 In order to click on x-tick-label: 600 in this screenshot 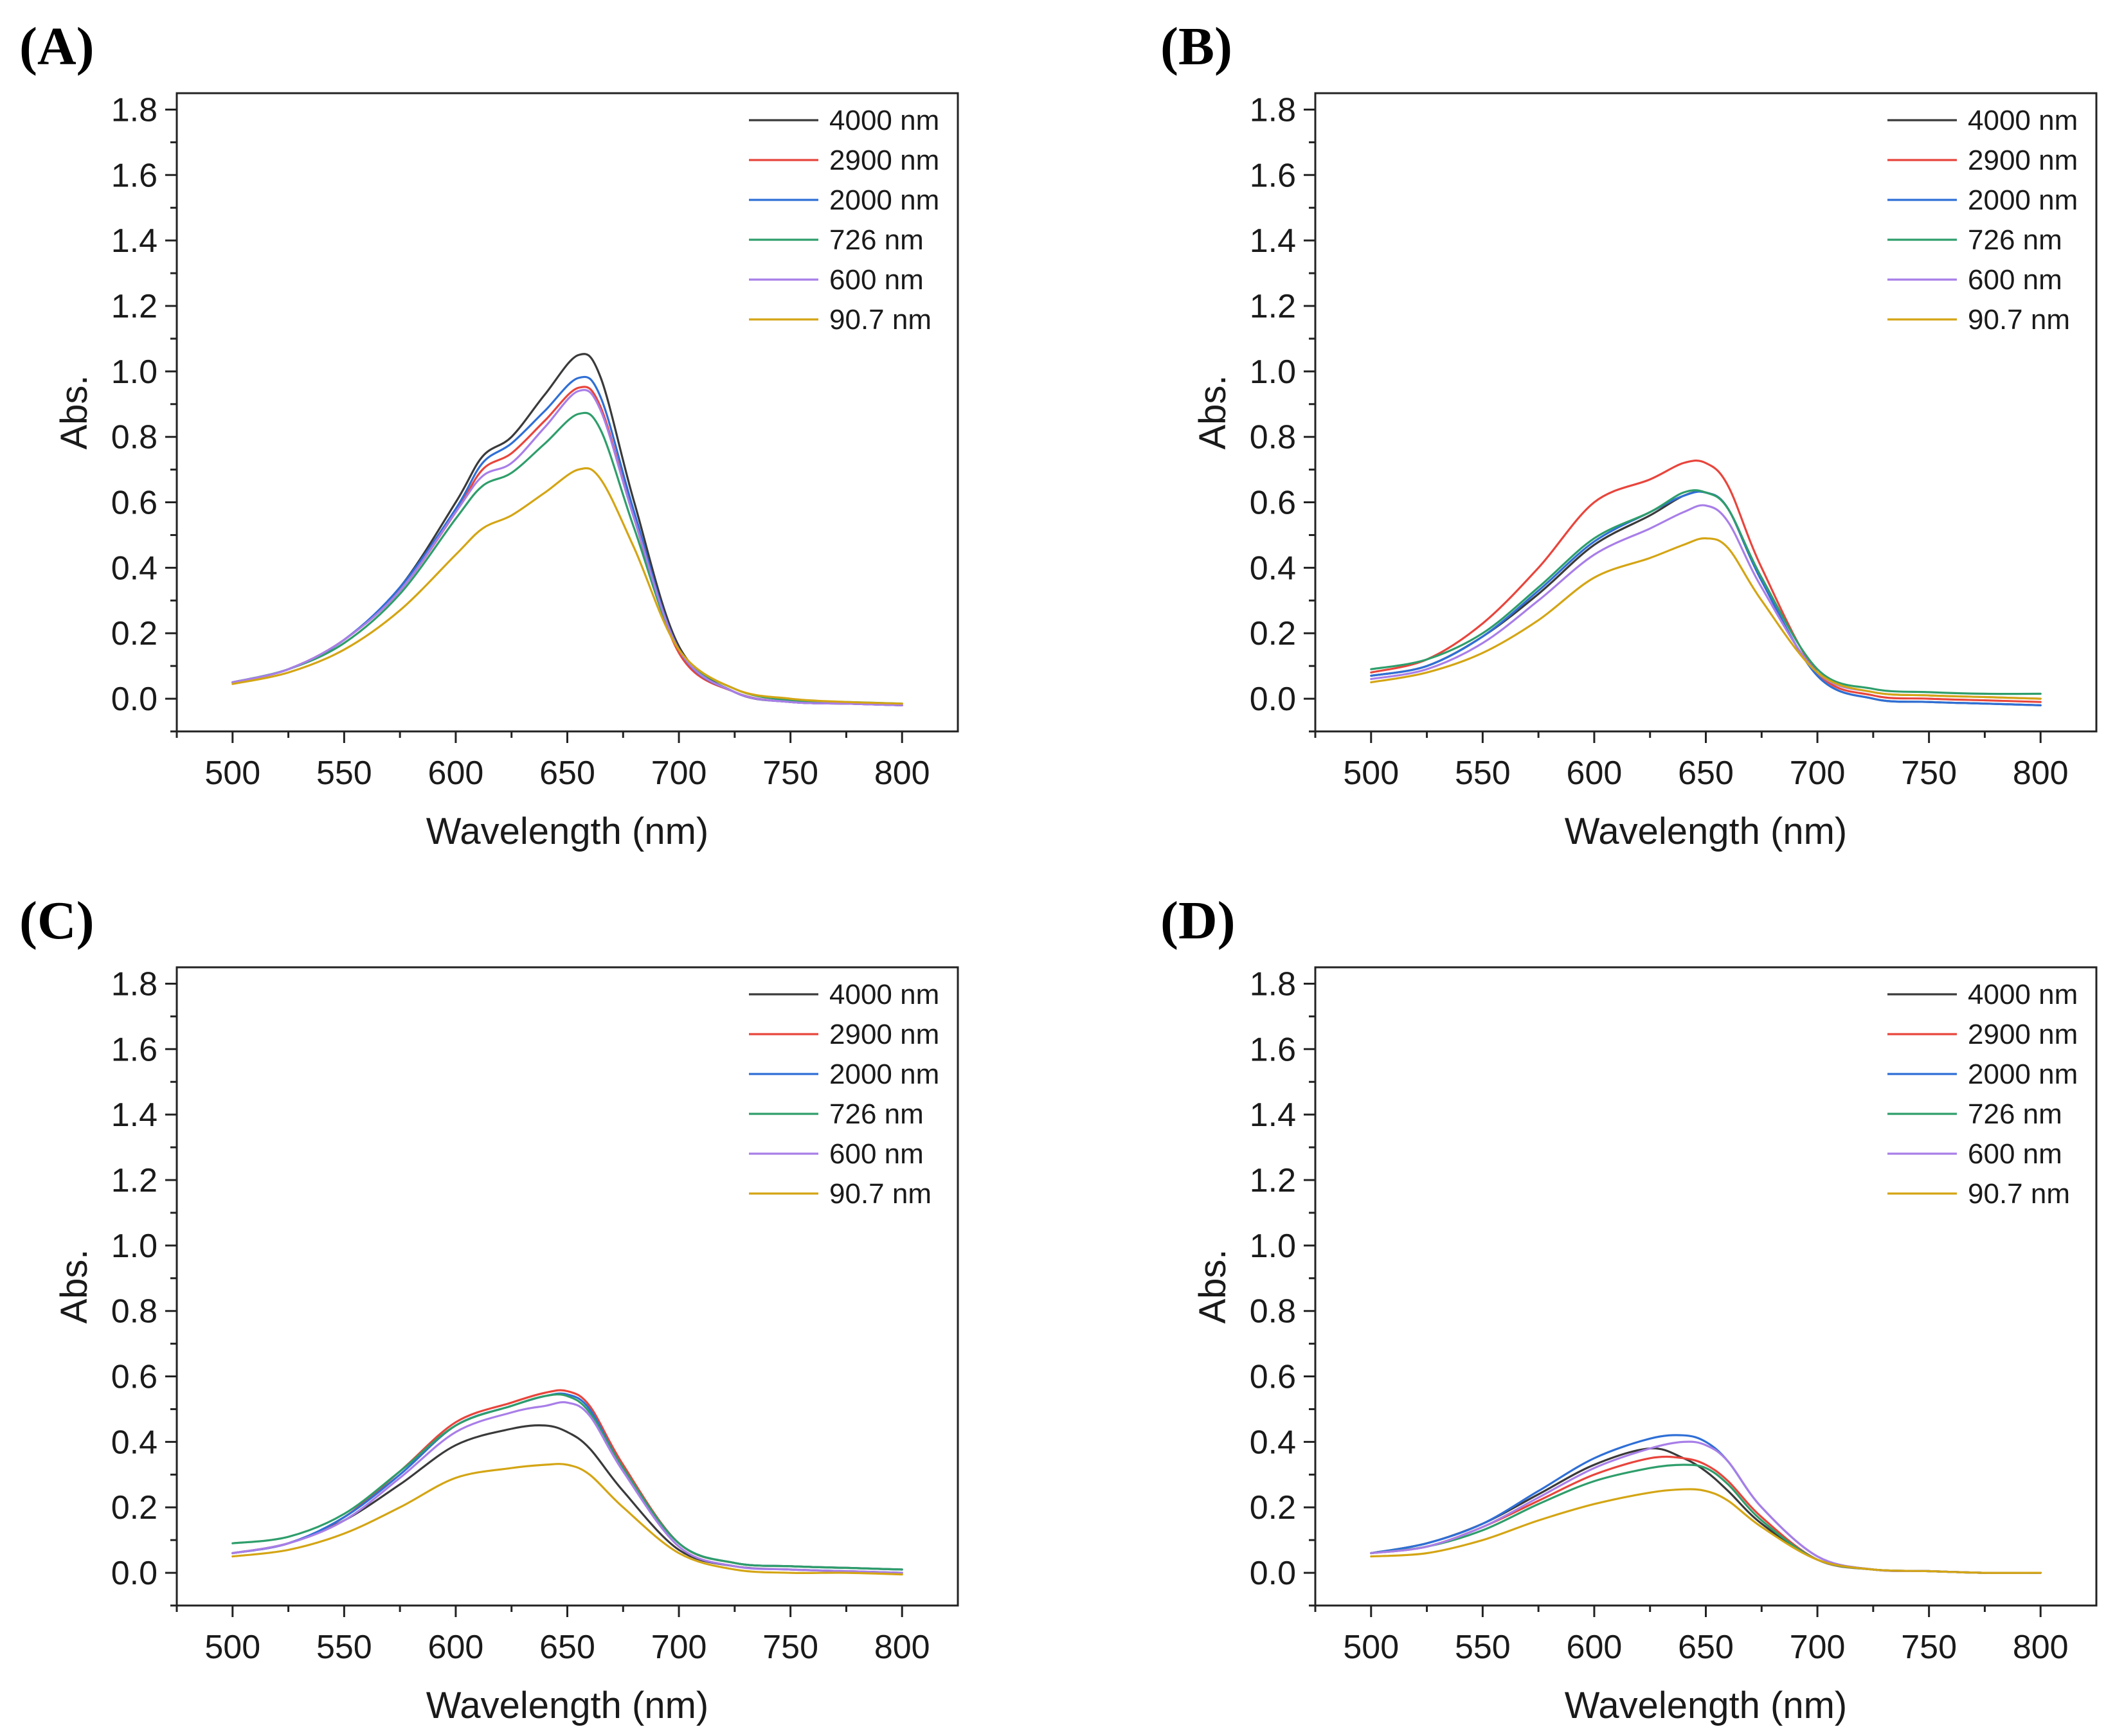, I will do `click(456, 1647)`.